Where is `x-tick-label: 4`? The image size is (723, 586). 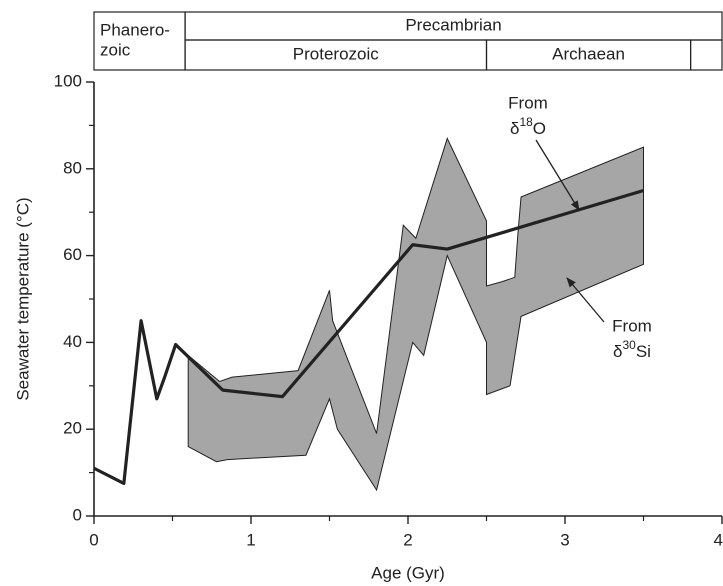
x-tick-label: 4 is located at coordinates (718, 539).